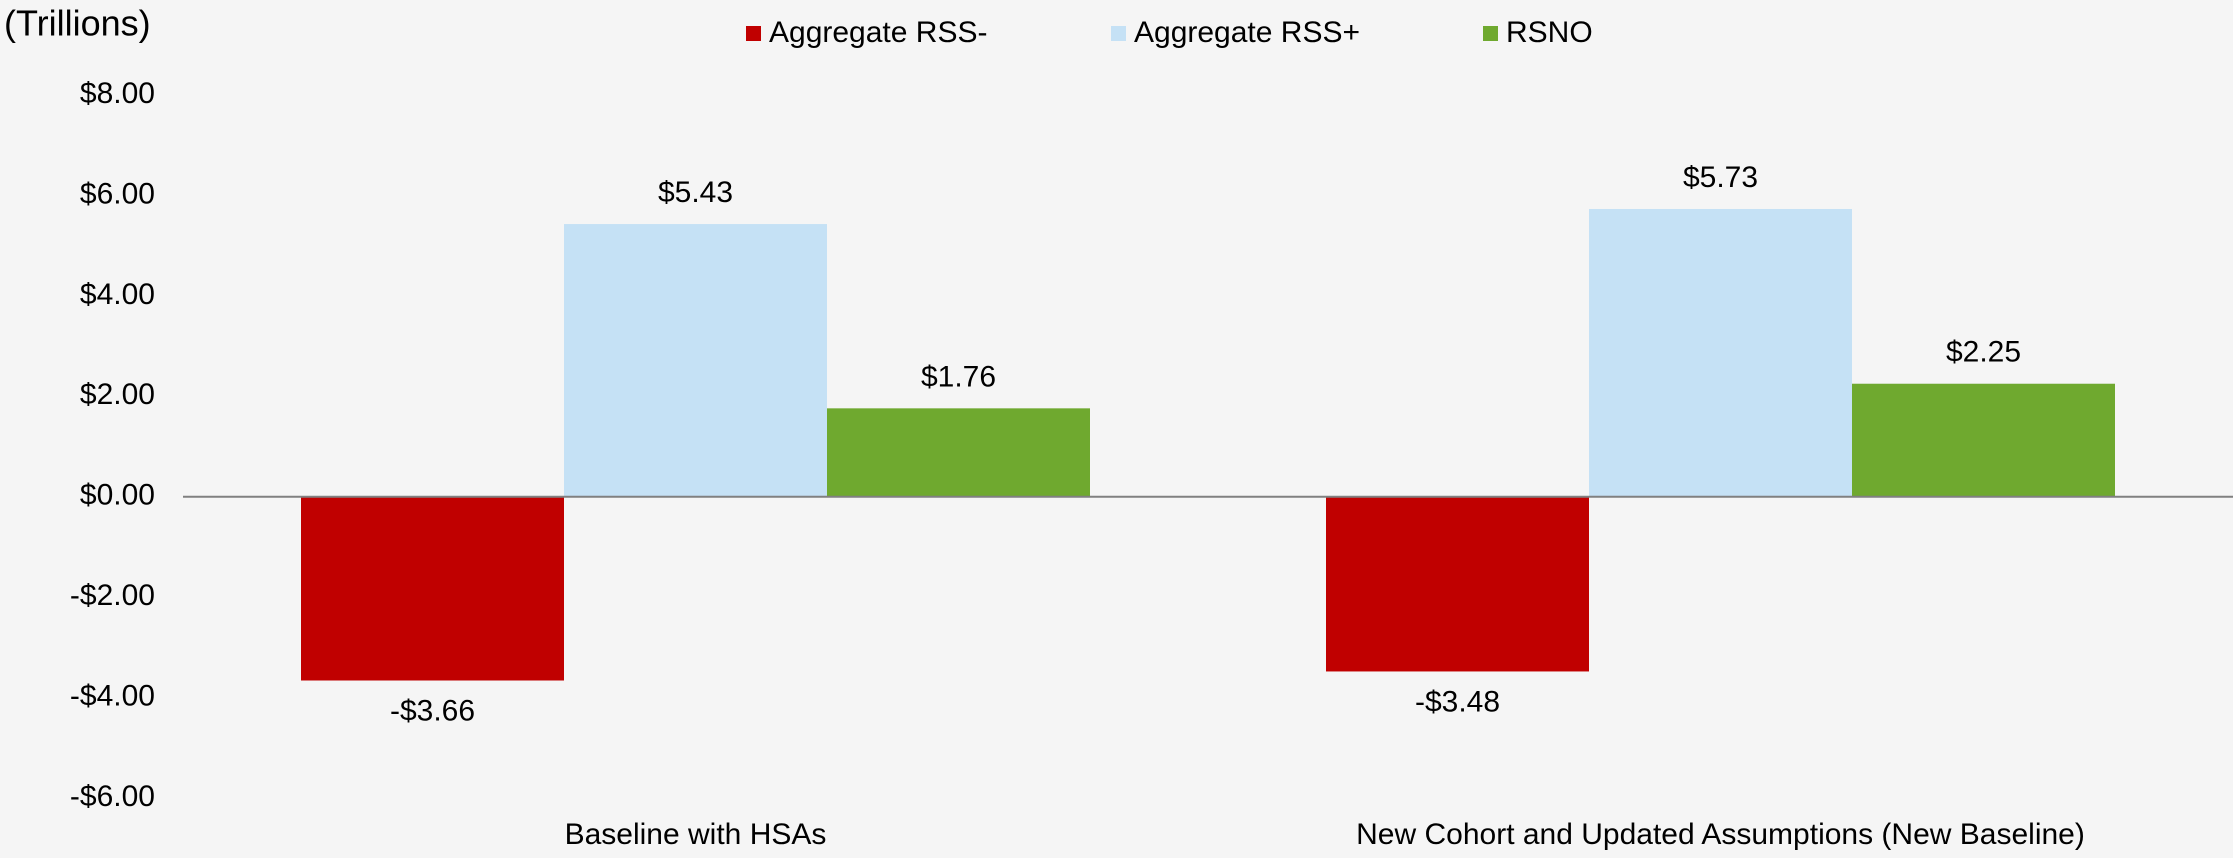 This screenshot has height=858, width=2233. What do you see at coordinates (117, 394) in the screenshot?
I see `y-tick-label: $2.00` at bounding box center [117, 394].